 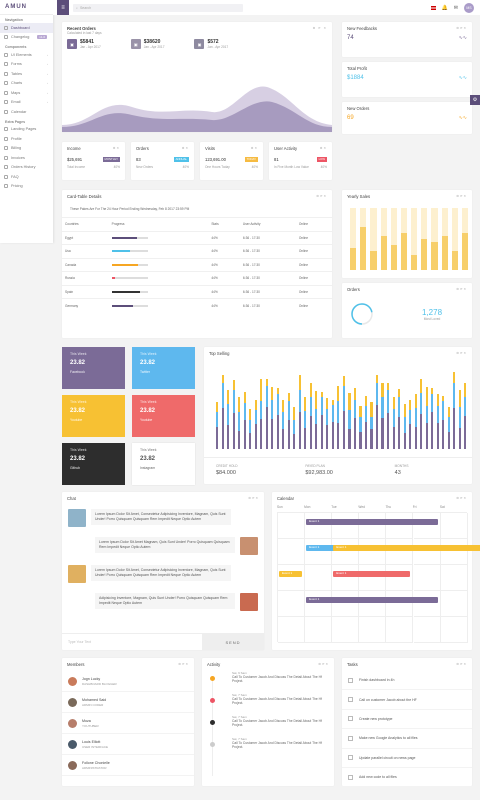 What do you see at coordinates (26, 7) in the screenshot?
I see `app-logo: AMUN` at bounding box center [26, 7].